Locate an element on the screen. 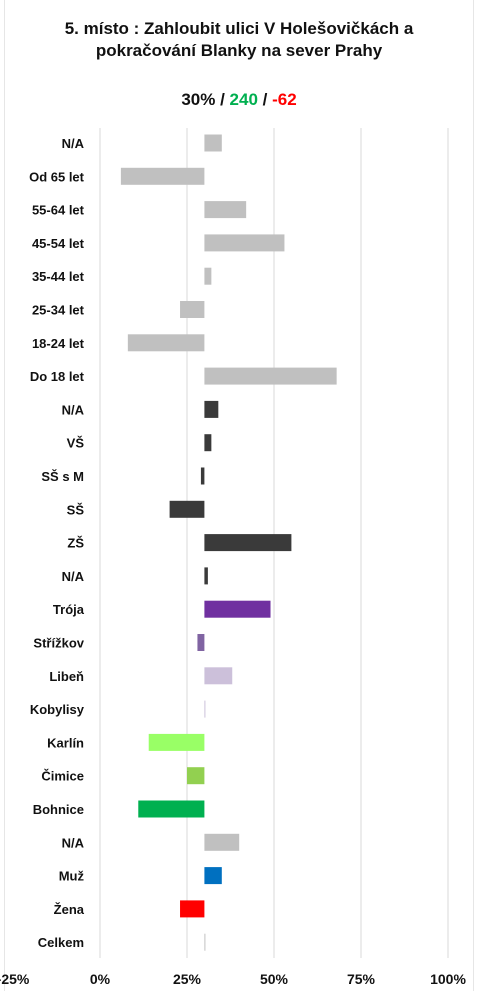 This screenshot has height=993, width=478. category-label: 18-24 let is located at coordinates (58, 343).